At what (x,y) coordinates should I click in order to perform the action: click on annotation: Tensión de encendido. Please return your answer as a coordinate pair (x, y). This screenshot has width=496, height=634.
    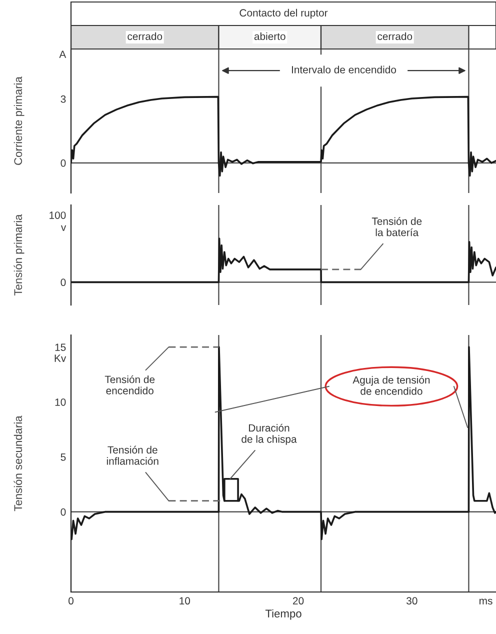
    Looking at the image, I should click on (129, 384).